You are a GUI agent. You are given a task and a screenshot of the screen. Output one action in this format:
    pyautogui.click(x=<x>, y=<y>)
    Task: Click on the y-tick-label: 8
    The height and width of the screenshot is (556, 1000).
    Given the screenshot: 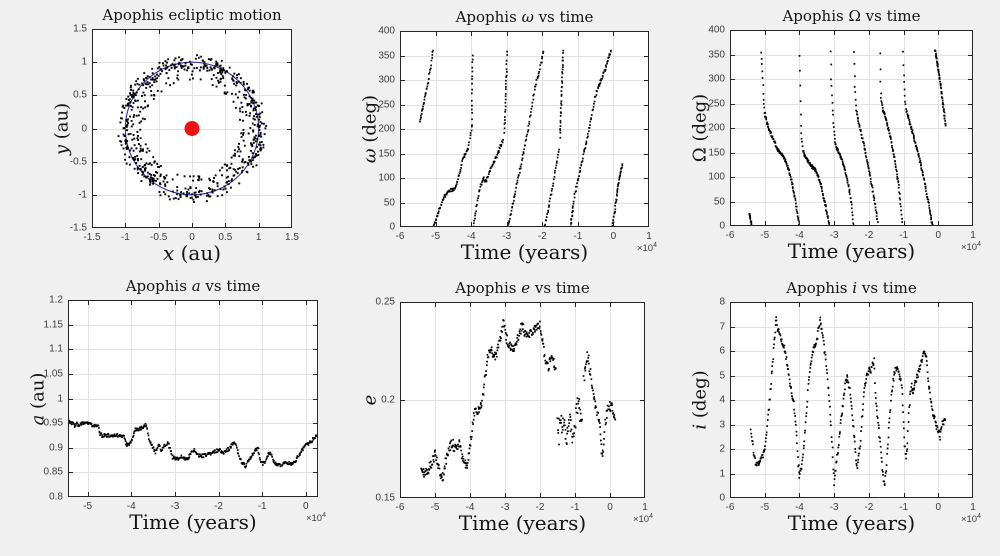 What is the action you would take?
    pyautogui.click(x=722, y=302)
    